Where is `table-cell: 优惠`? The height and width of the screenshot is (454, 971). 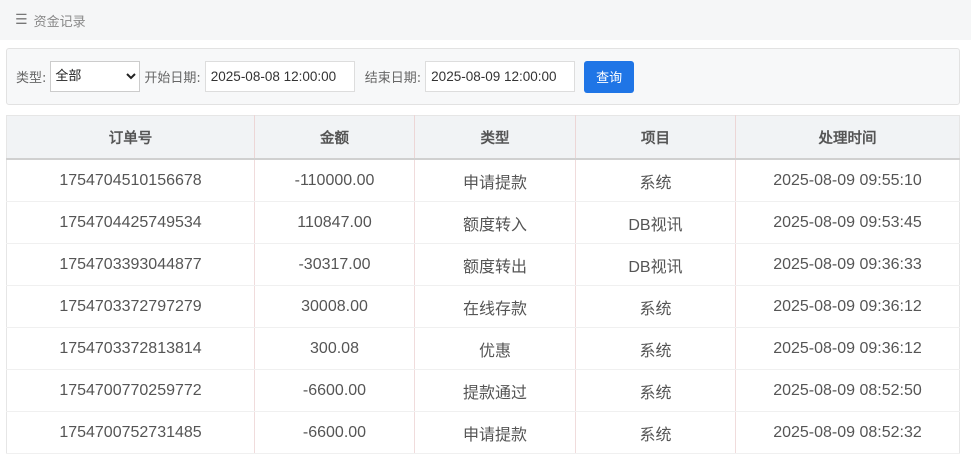
table-cell: 优惠 is located at coordinates (495, 348).